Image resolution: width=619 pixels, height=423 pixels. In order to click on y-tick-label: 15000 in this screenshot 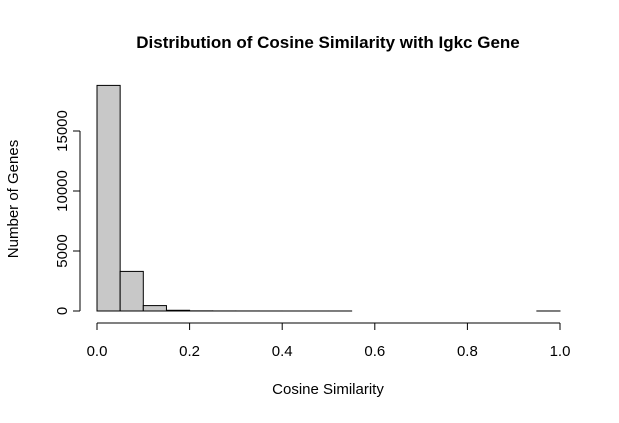, I will do `click(62, 131)`.